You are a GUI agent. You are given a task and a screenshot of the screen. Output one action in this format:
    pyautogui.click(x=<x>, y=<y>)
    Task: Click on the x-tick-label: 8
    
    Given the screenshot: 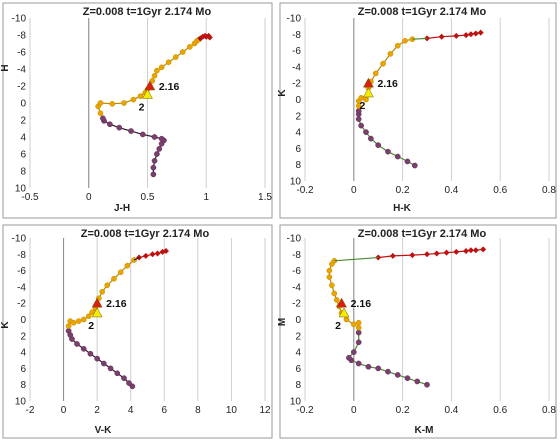 What is the action you would take?
    pyautogui.click(x=198, y=410)
    